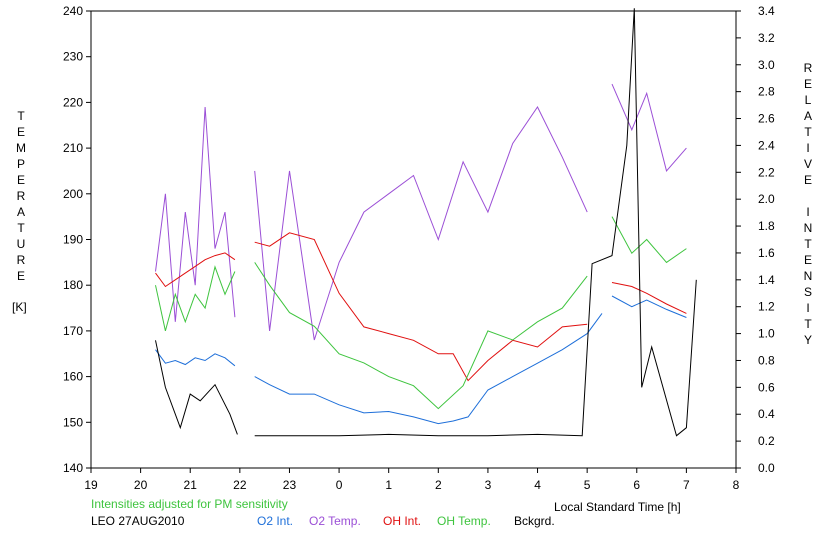 The height and width of the screenshot is (535, 828). Describe the element at coordinates (73, 422) in the screenshot. I see `left-tick-label: 150` at that location.